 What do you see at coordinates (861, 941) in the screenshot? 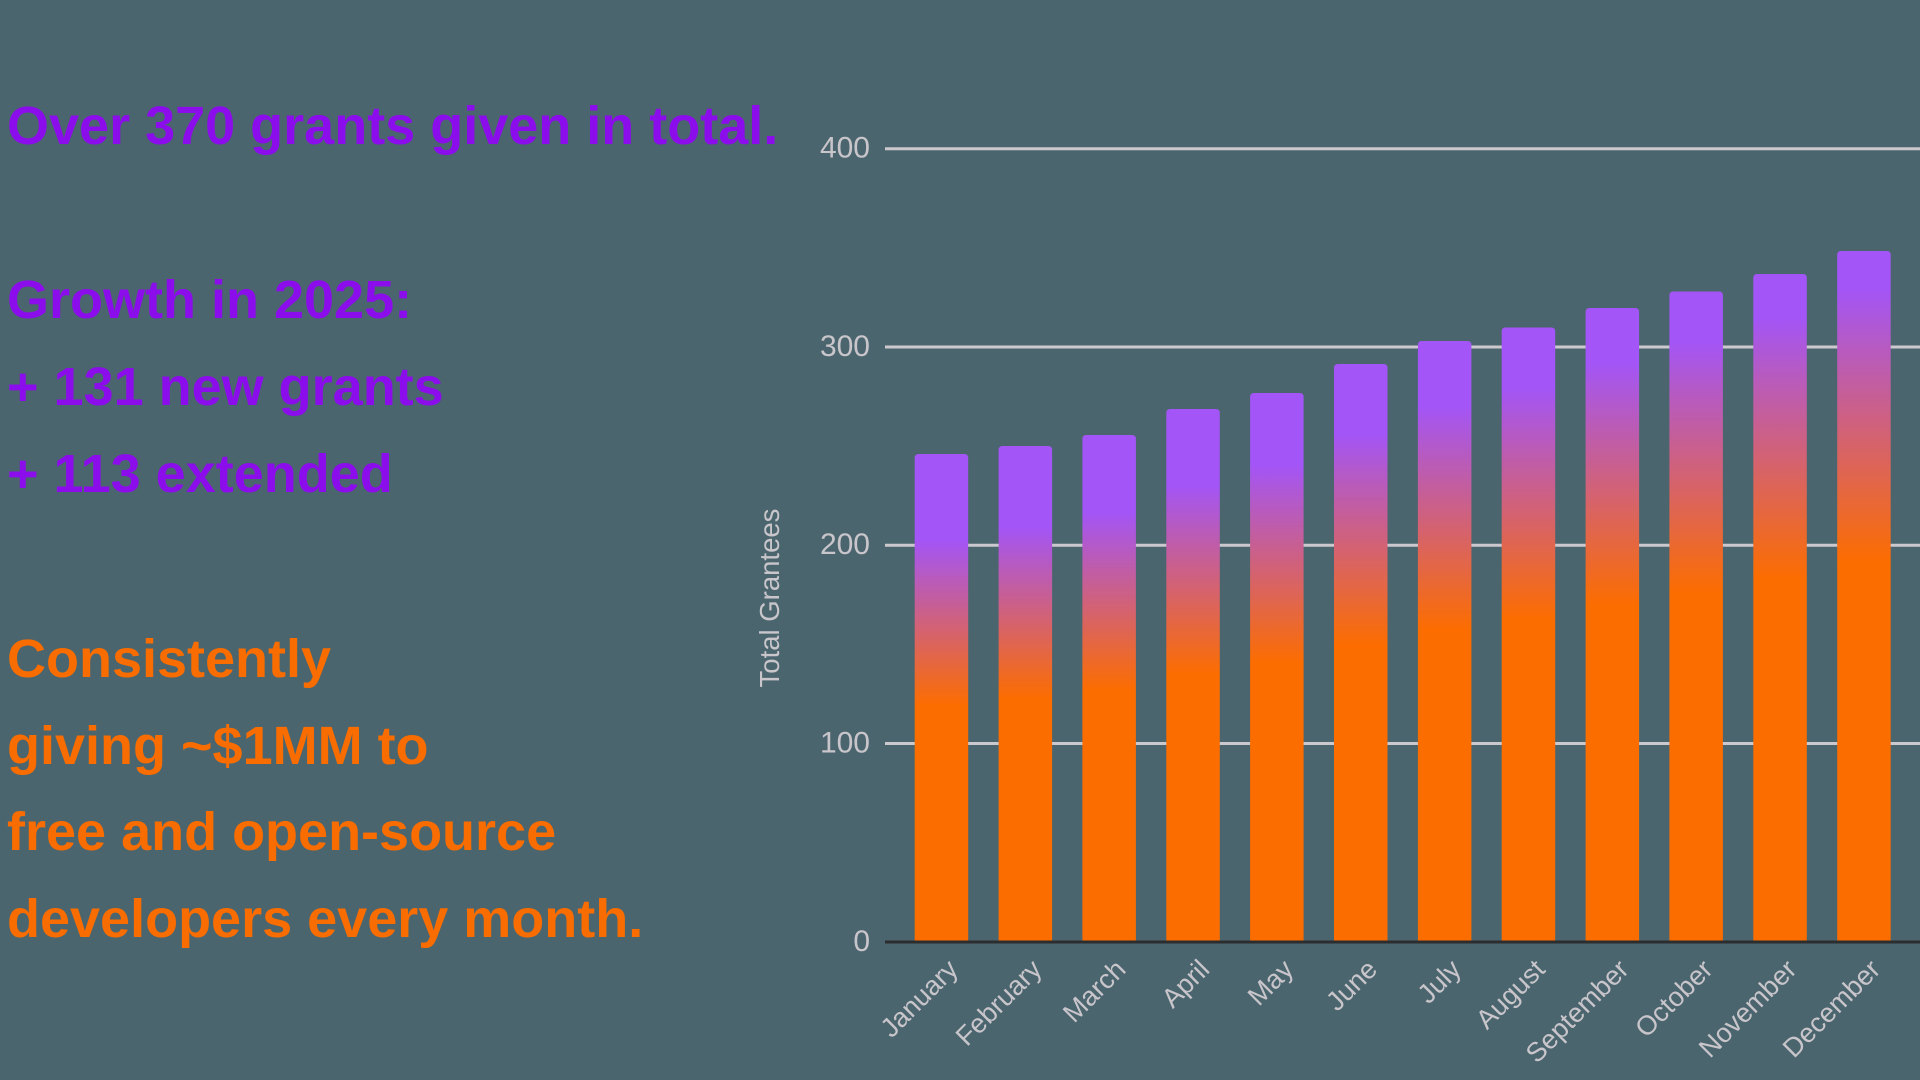
I see `svg-text: 0` at bounding box center [861, 941].